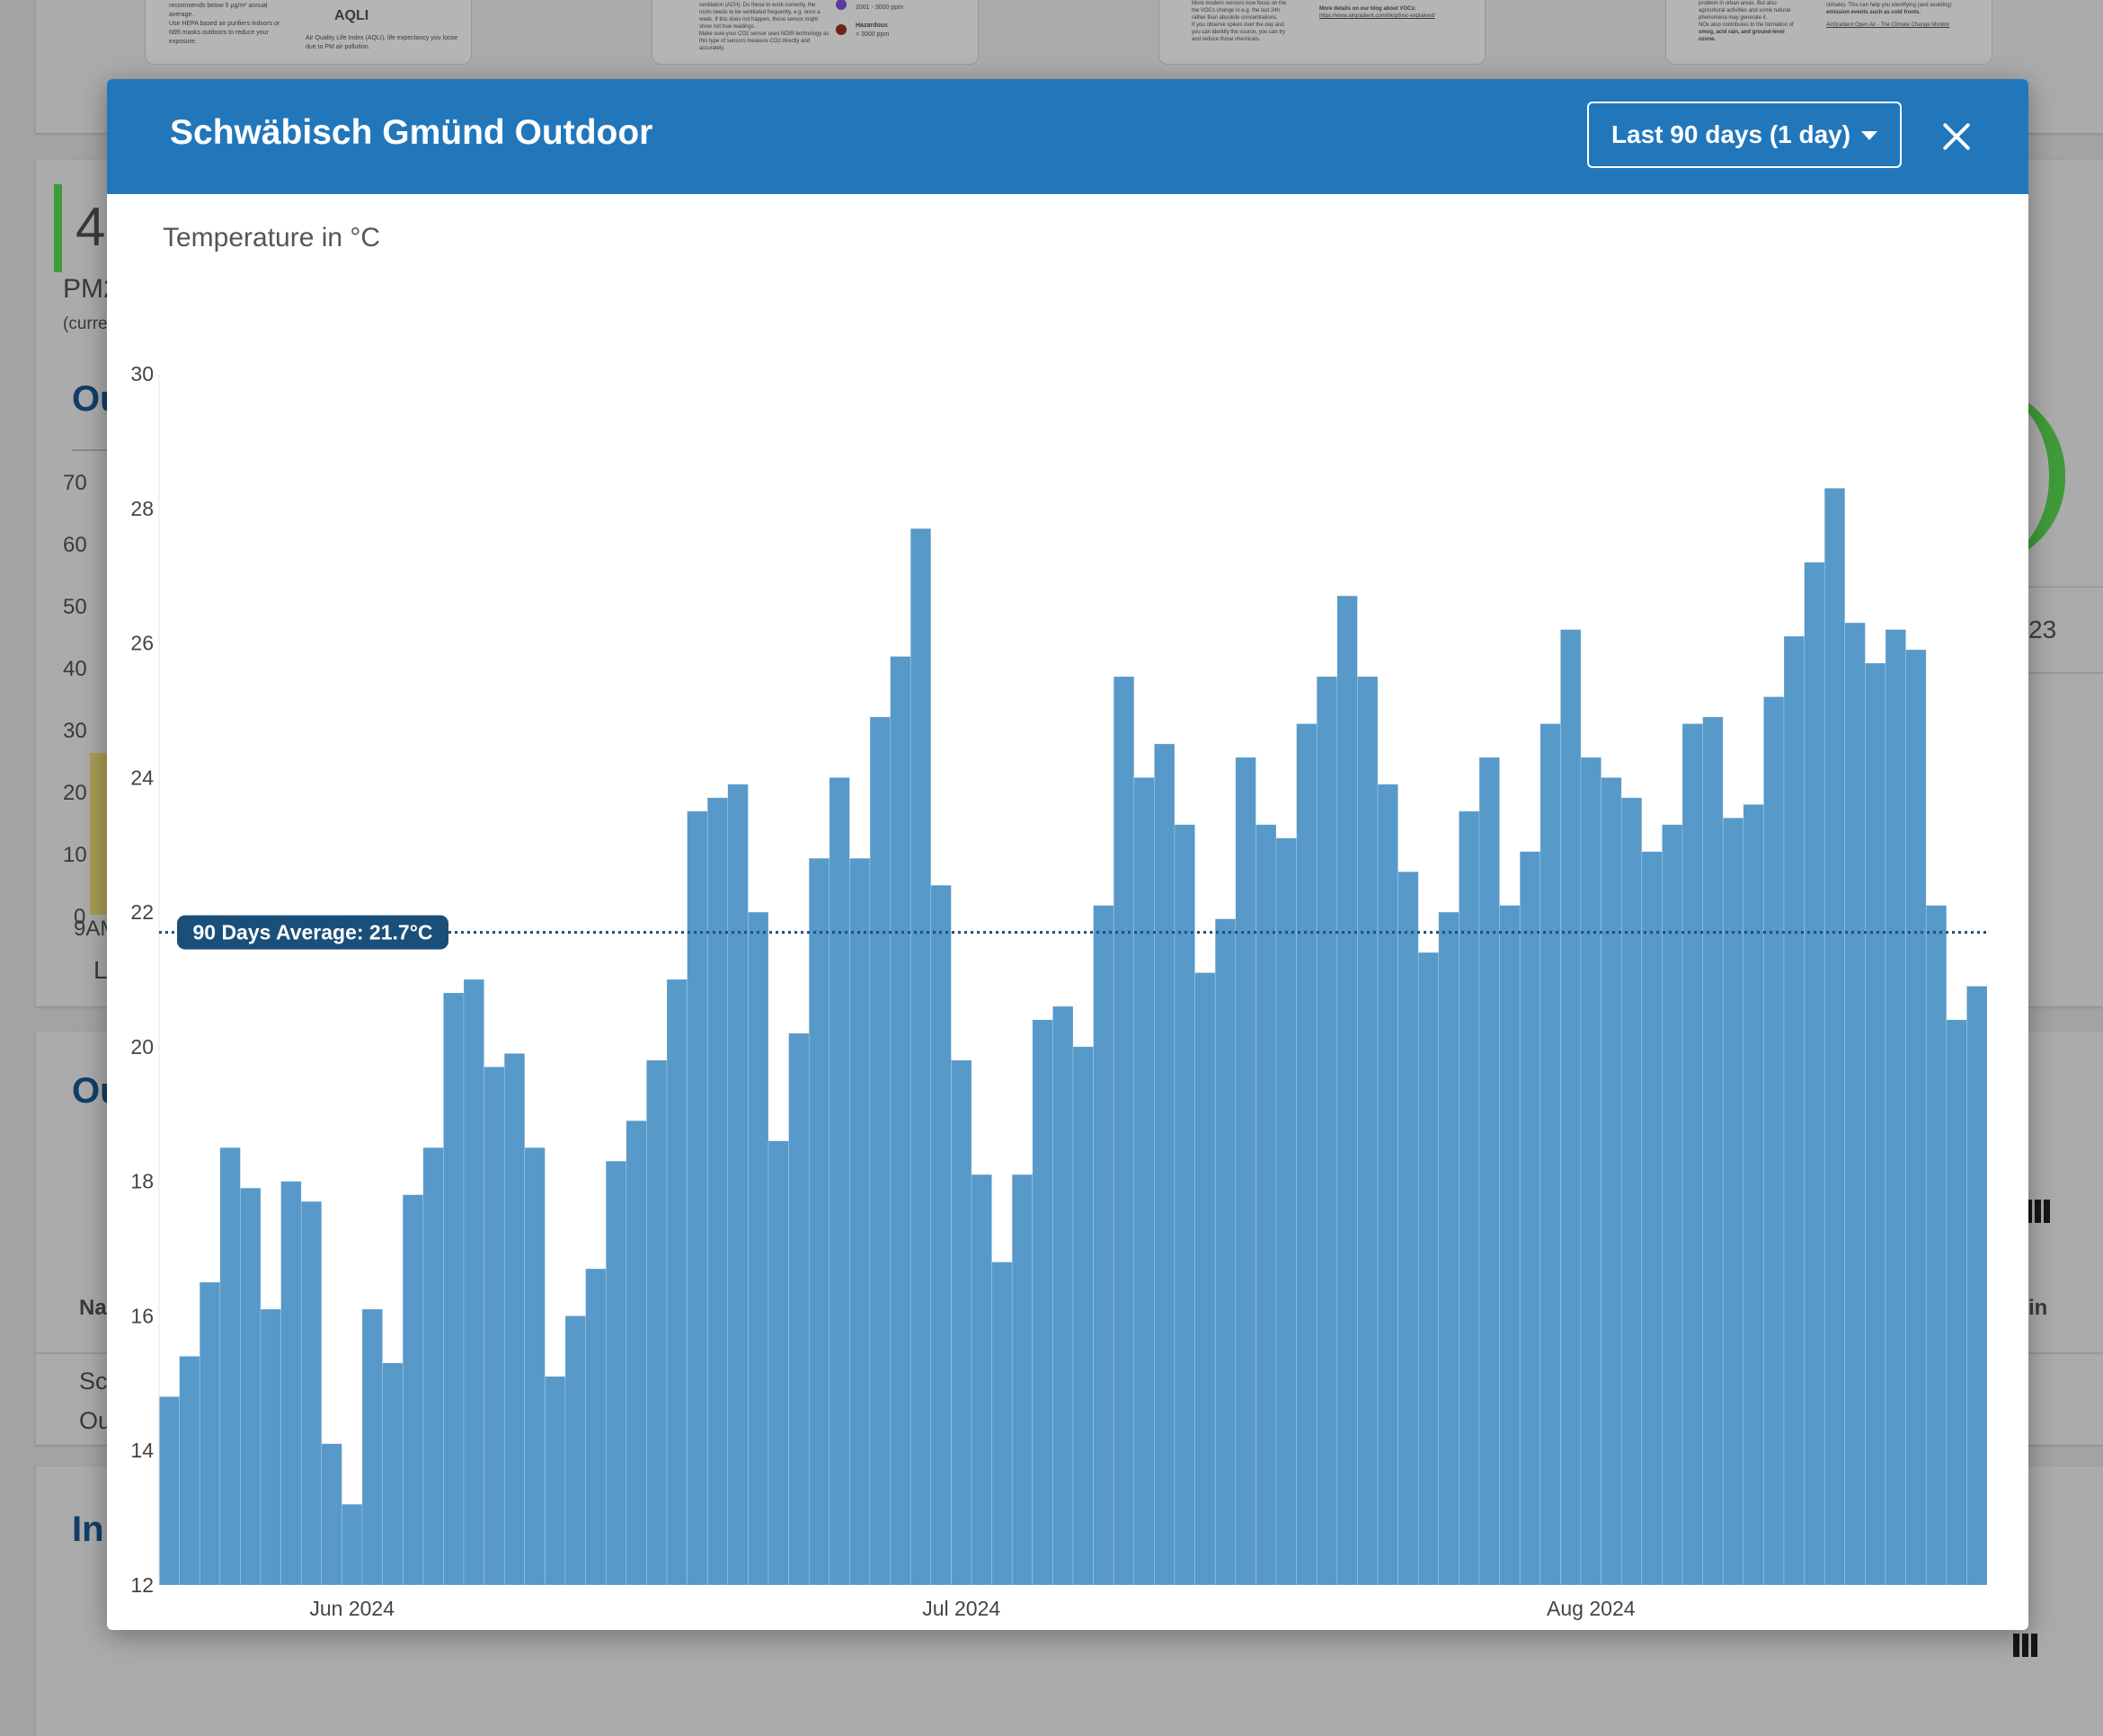 The width and height of the screenshot is (2103, 1736). Describe the element at coordinates (142, 1181) in the screenshot. I see `y-tick-label: 18` at that location.